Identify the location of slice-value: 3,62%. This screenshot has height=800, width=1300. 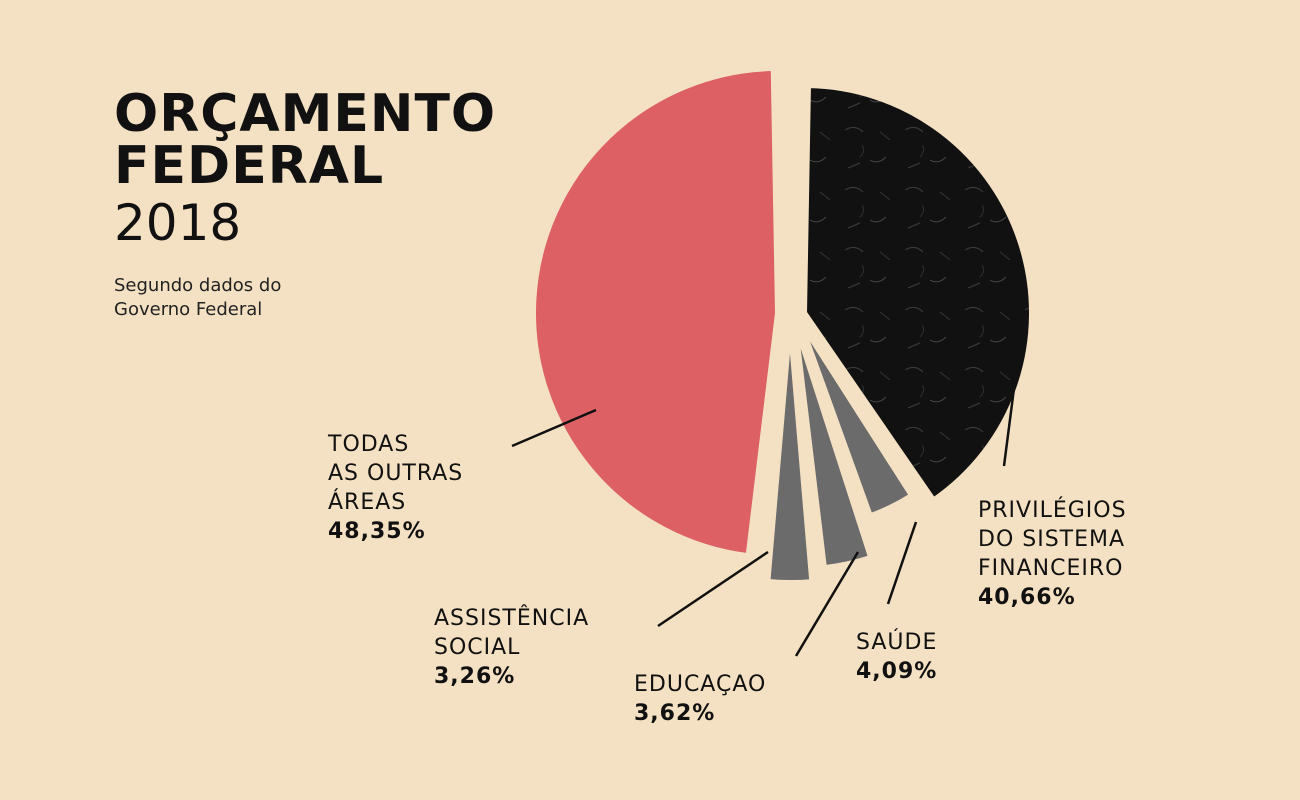
(675, 713).